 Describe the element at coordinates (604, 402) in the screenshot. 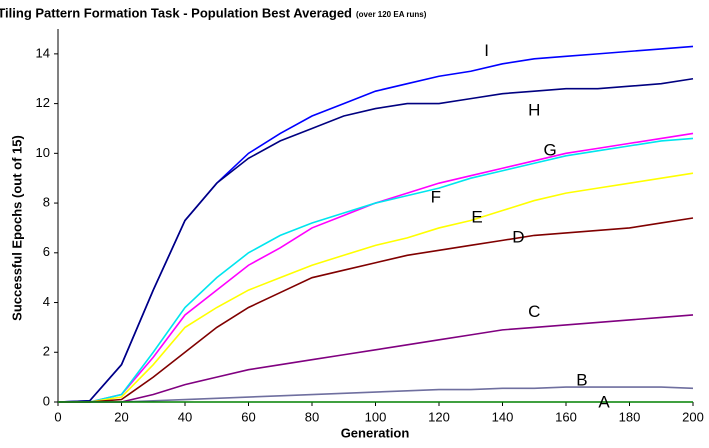

I see `series-label: A` at that location.